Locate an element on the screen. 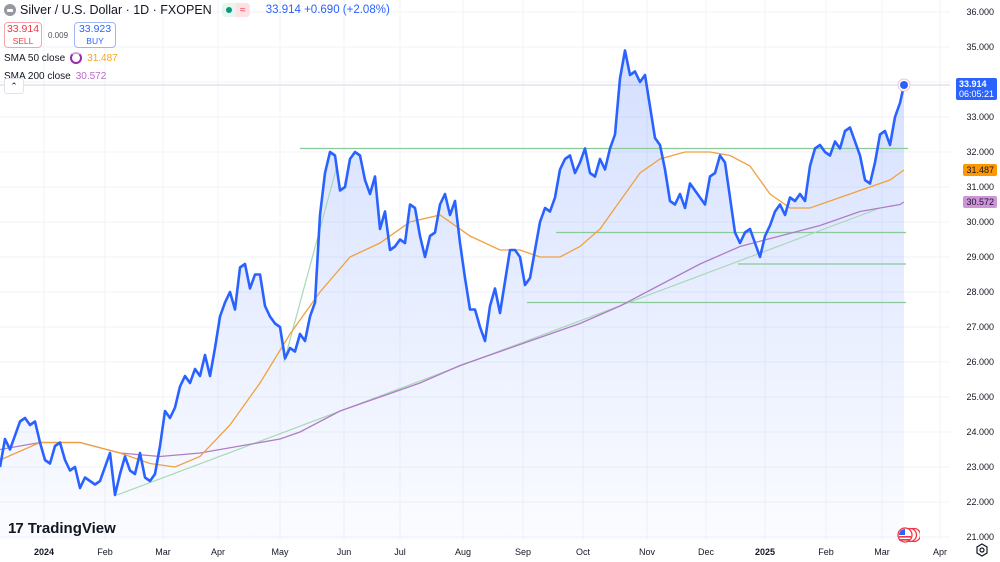  price-axis-label: 27.000 is located at coordinates (980, 327).